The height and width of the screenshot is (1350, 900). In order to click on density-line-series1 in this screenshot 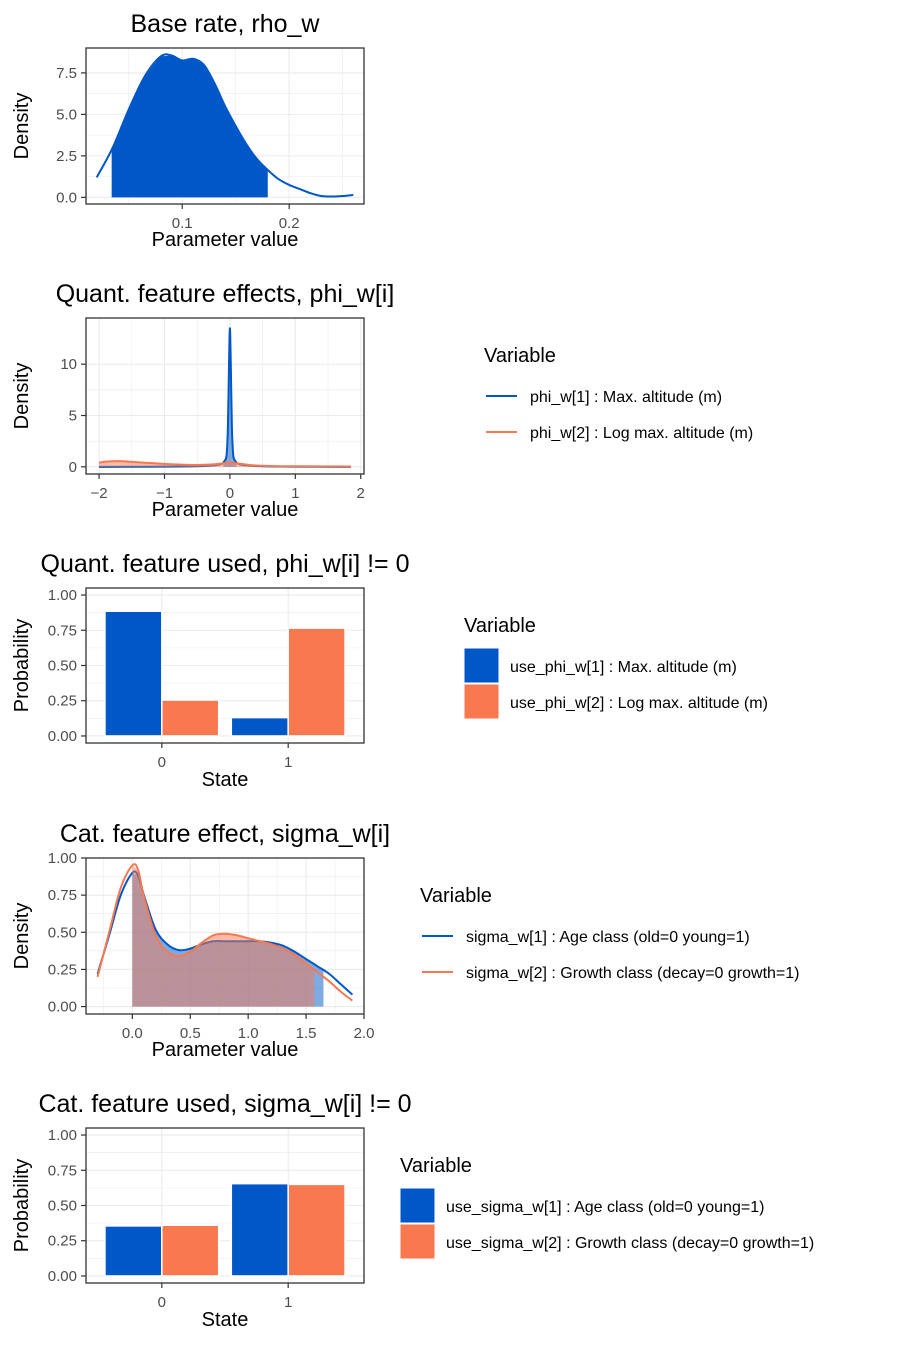, I will do `click(224, 125)`.